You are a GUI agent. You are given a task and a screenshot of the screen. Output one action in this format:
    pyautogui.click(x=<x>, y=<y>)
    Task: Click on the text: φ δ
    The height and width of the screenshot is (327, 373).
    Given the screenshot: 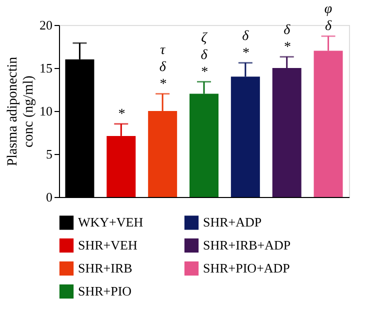 What is the action you would take?
    pyautogui.click(x=328, y=18)
    